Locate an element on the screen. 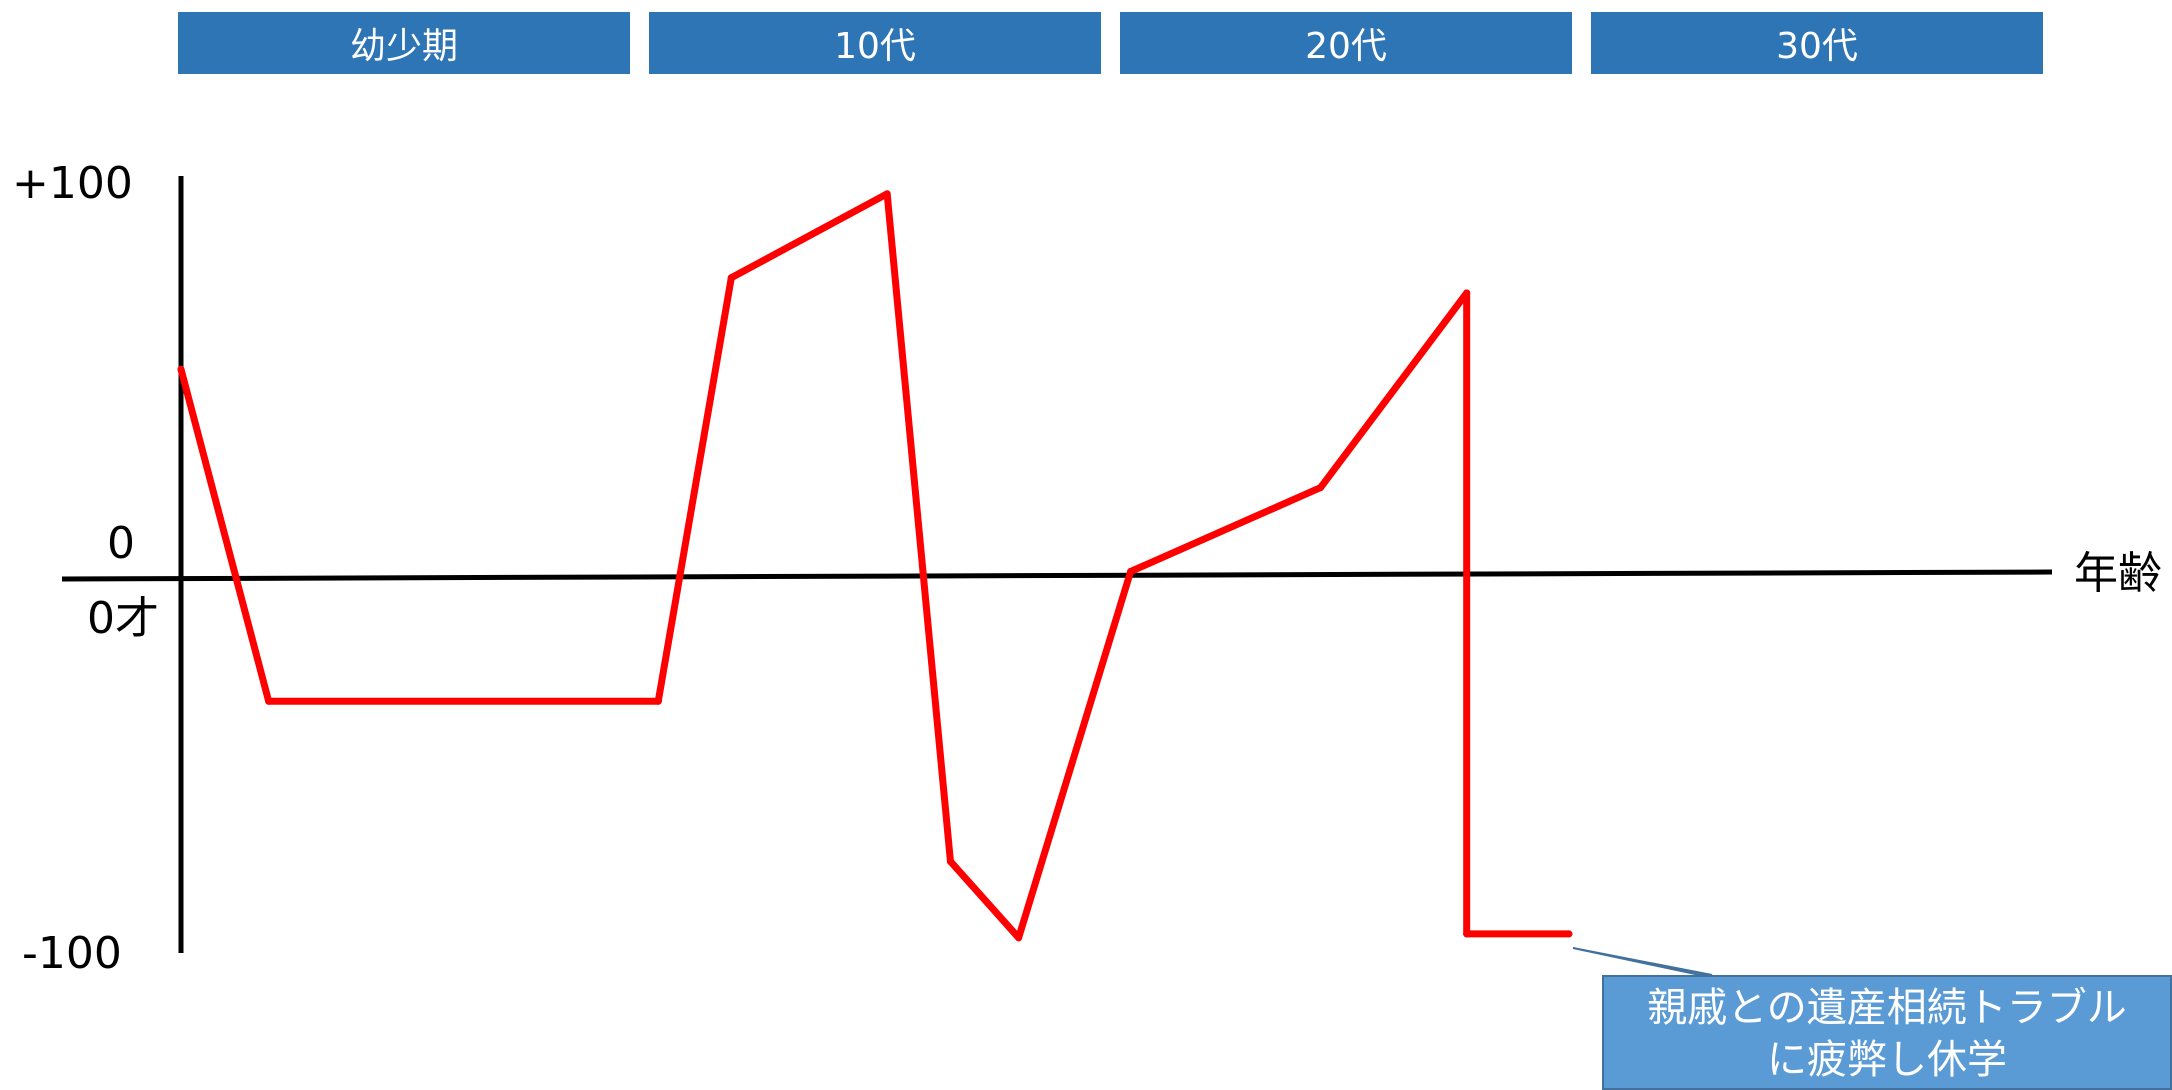  ytick-label-top: +100 is located at coordinates (72, 183).